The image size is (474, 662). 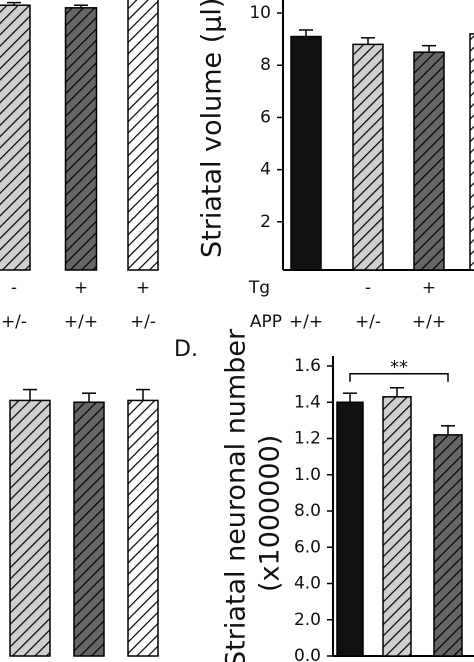 What do you see at coordinates (270, 513) in the screenshot?
I see `y-axis-title: (x1000000)` at bounding box center [270, 513].